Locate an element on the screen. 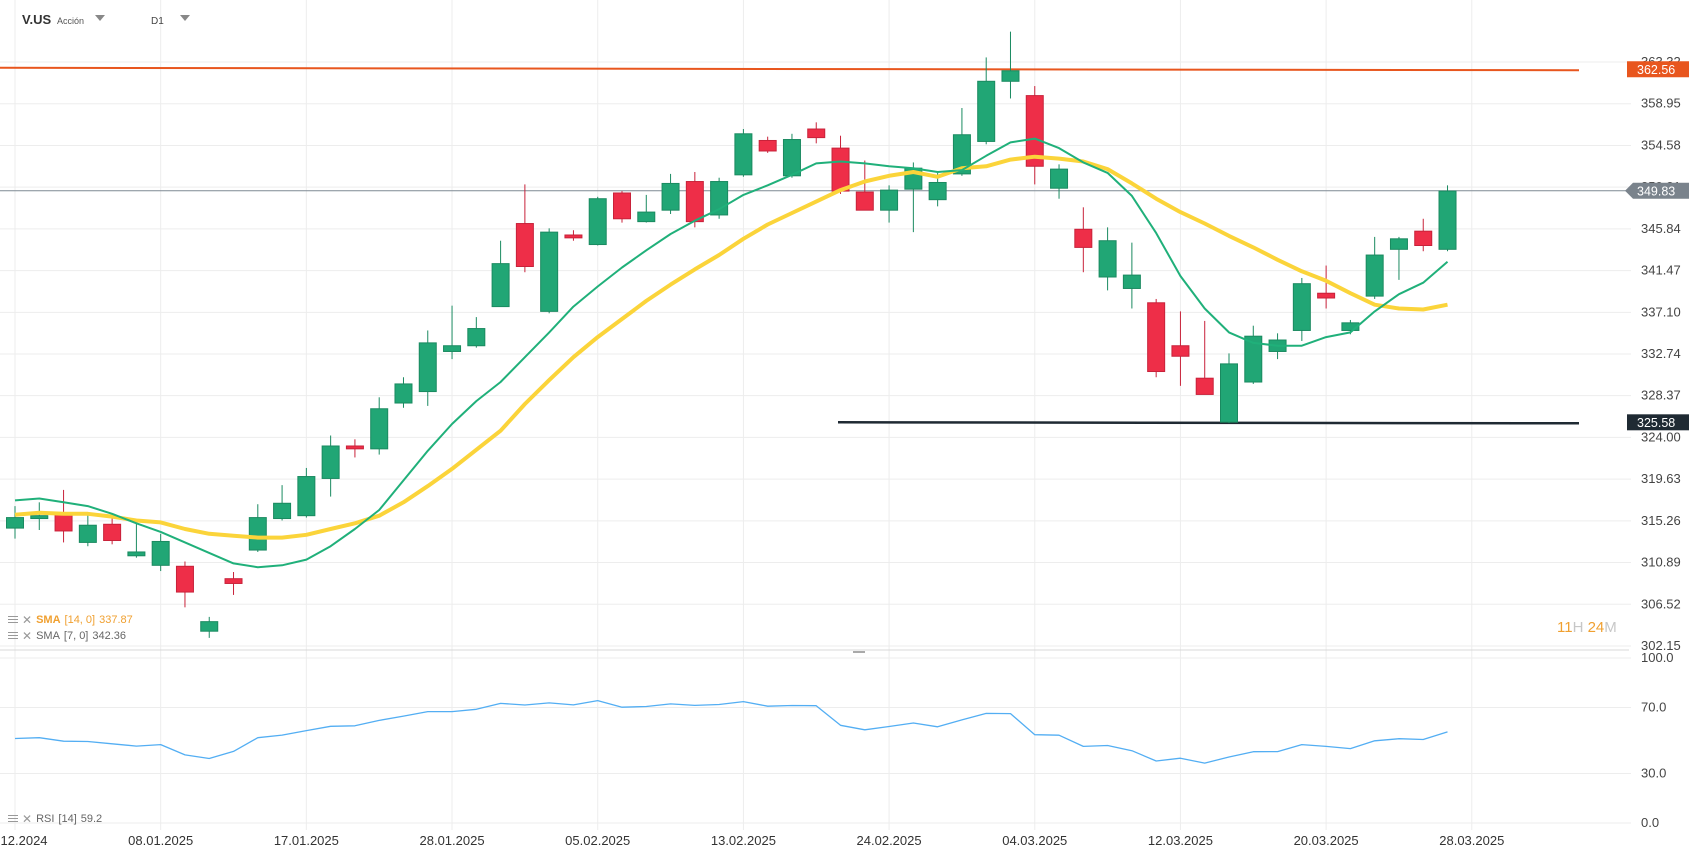  date-tick-label: 28.03.2025 is located at coordinates (1471, 840).